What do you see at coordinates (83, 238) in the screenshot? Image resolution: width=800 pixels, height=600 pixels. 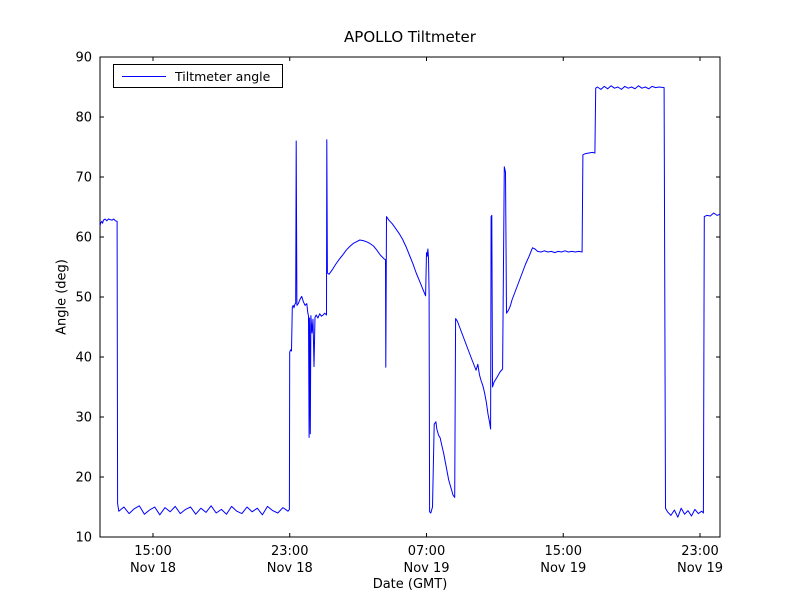 I see `y-tick-label: 60` at bounding box center [83, 238].